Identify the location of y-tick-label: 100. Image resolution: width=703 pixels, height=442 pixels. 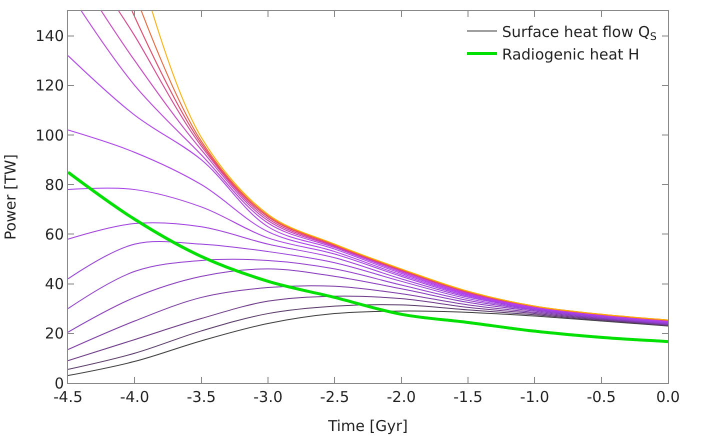
(49, 135).